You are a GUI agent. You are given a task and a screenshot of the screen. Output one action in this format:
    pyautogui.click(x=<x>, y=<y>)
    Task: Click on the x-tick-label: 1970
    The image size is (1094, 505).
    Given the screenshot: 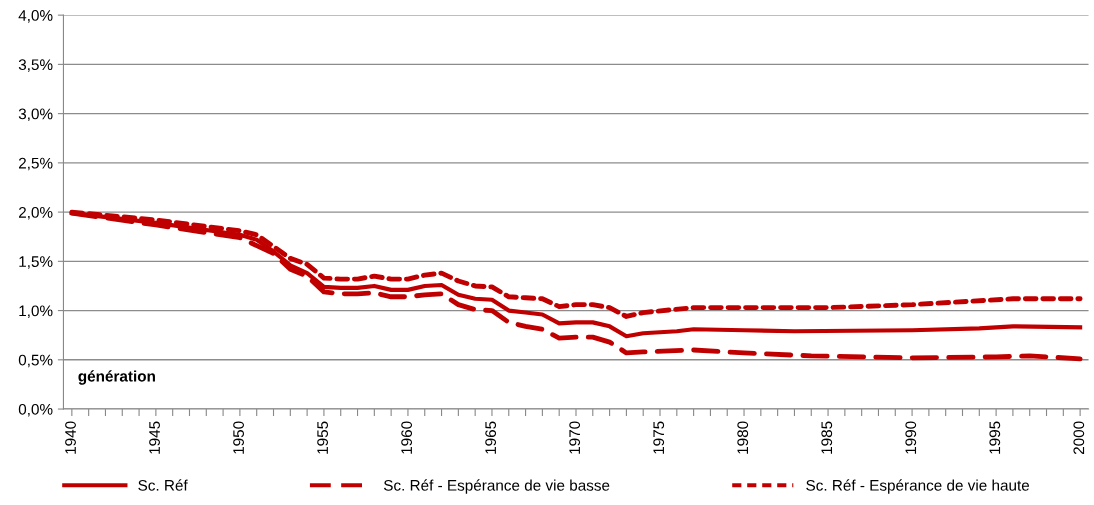 What is the action you would take?
    pyautogui.click(x=575, y=437)
    